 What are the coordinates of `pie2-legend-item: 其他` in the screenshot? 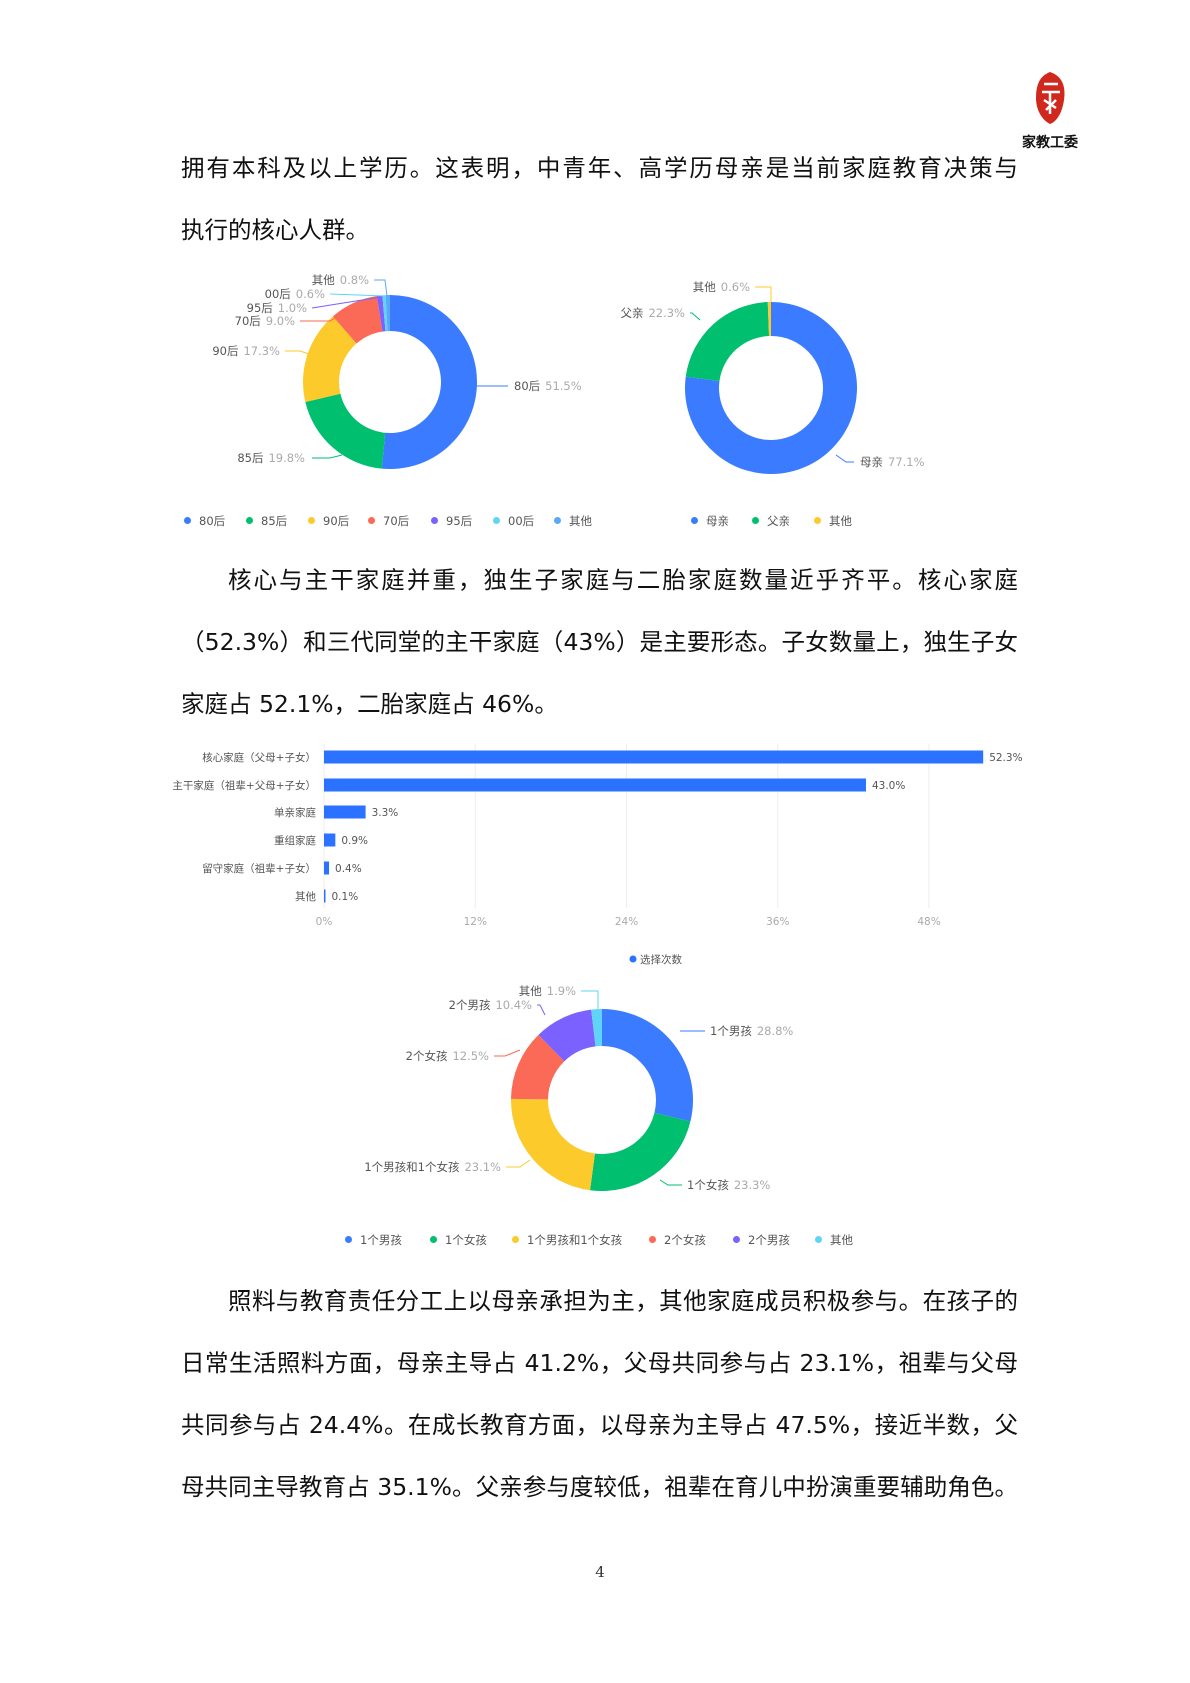 It's located at (833, 521).